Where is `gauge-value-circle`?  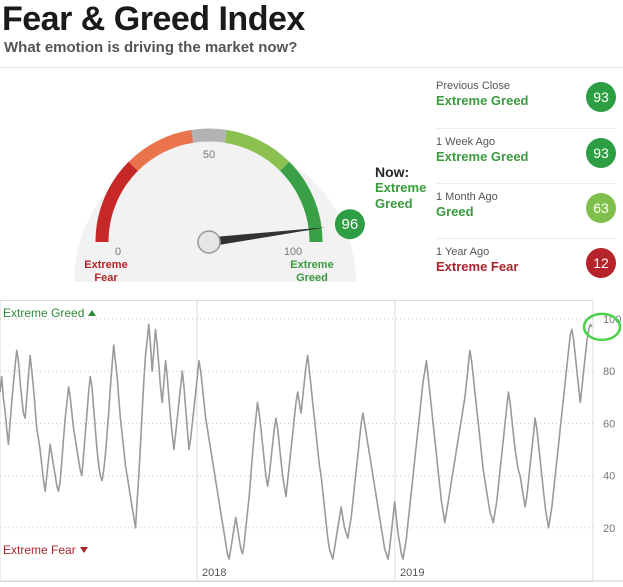
gauge-value-circle is located at coordinates (349, 224).